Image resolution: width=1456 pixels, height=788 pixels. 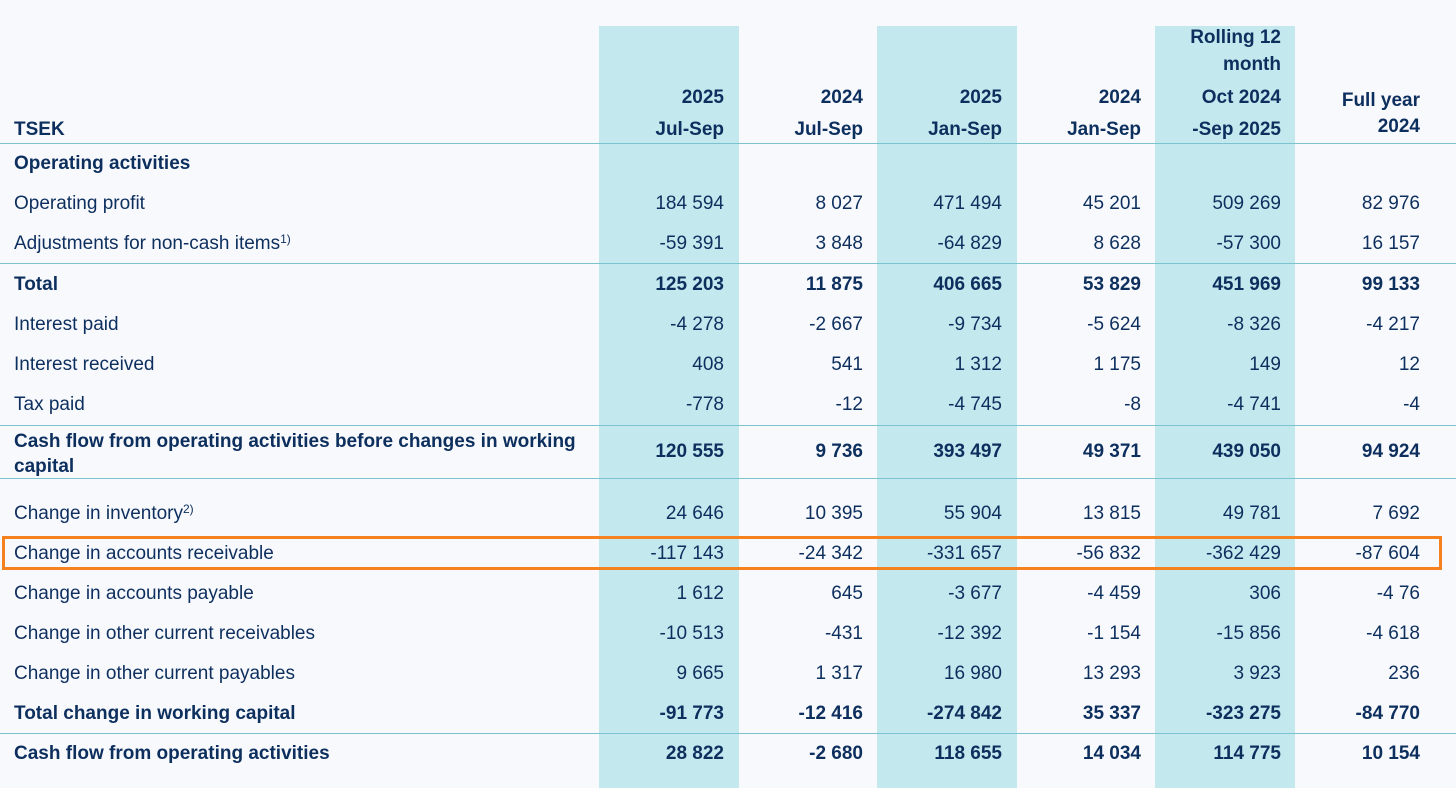 What do you see at coordinates (839, 451) in the screenshot?
I see `cell: 9 736` at bounding box center [839, 451].